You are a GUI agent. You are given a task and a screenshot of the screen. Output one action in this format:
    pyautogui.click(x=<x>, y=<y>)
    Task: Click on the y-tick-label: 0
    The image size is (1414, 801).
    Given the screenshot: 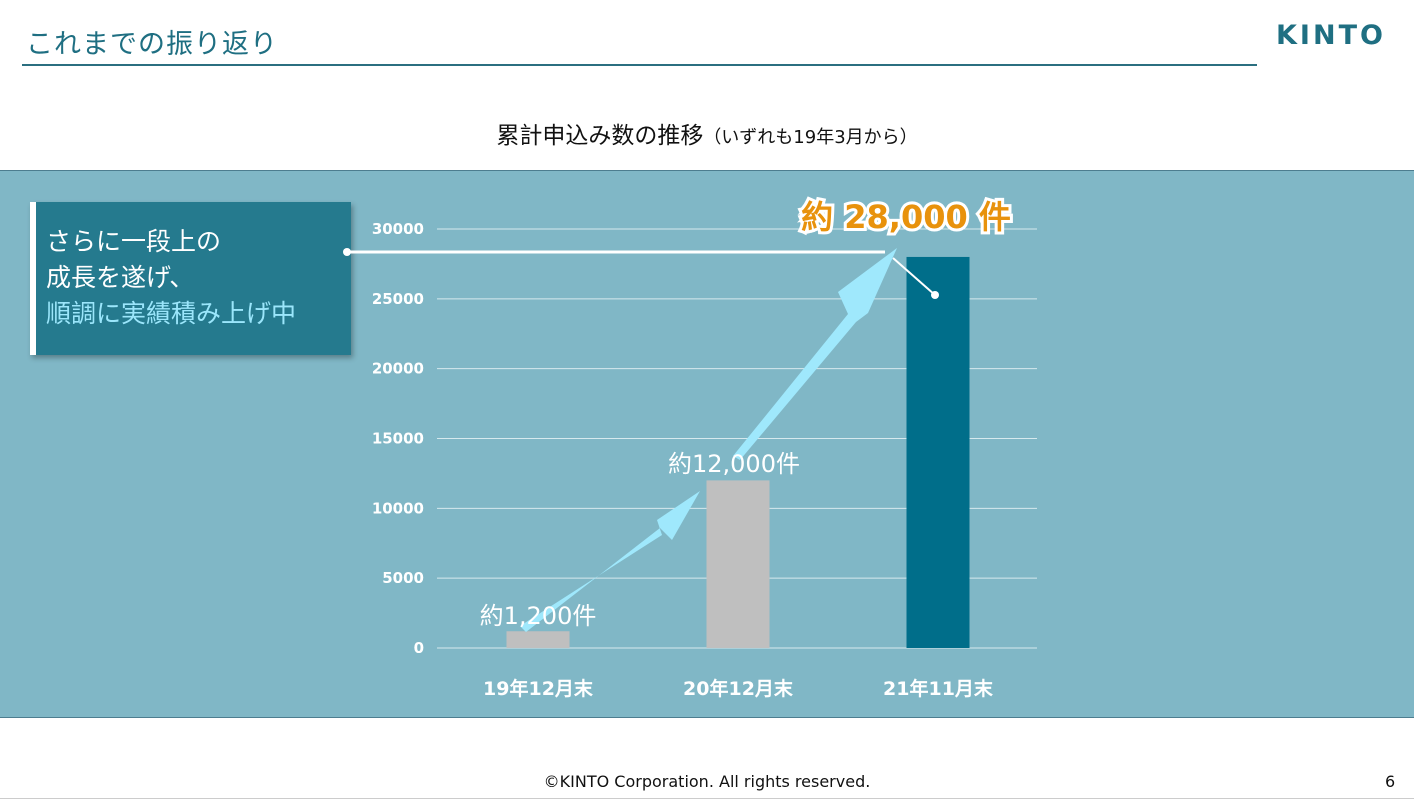 What is the action you would take?
    pyautogui.click(x=419, y=648)
    